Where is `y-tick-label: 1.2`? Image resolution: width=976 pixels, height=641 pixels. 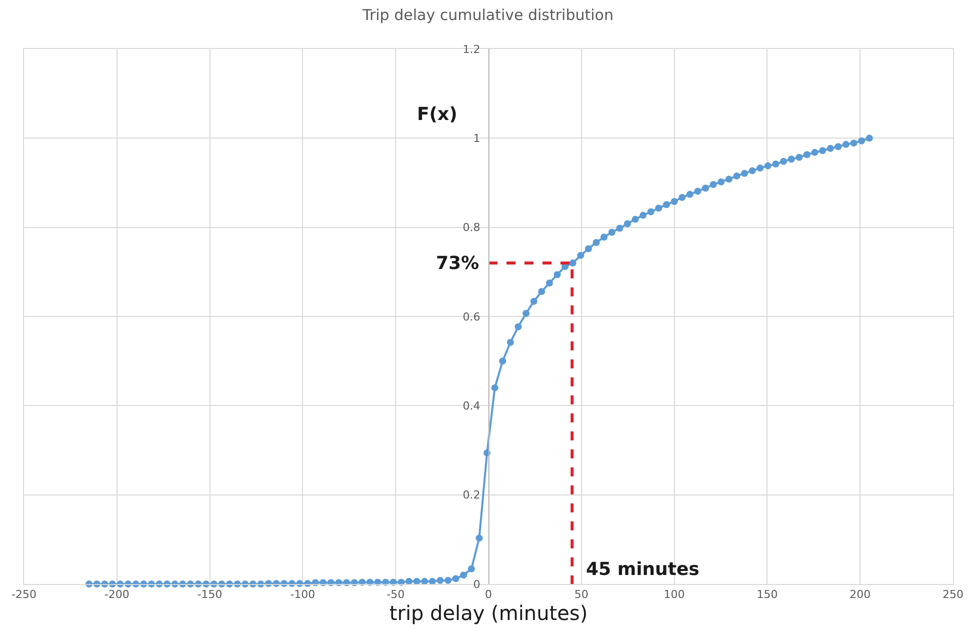
y-tick-label: 1.2 is located at coordinates (471, 49).